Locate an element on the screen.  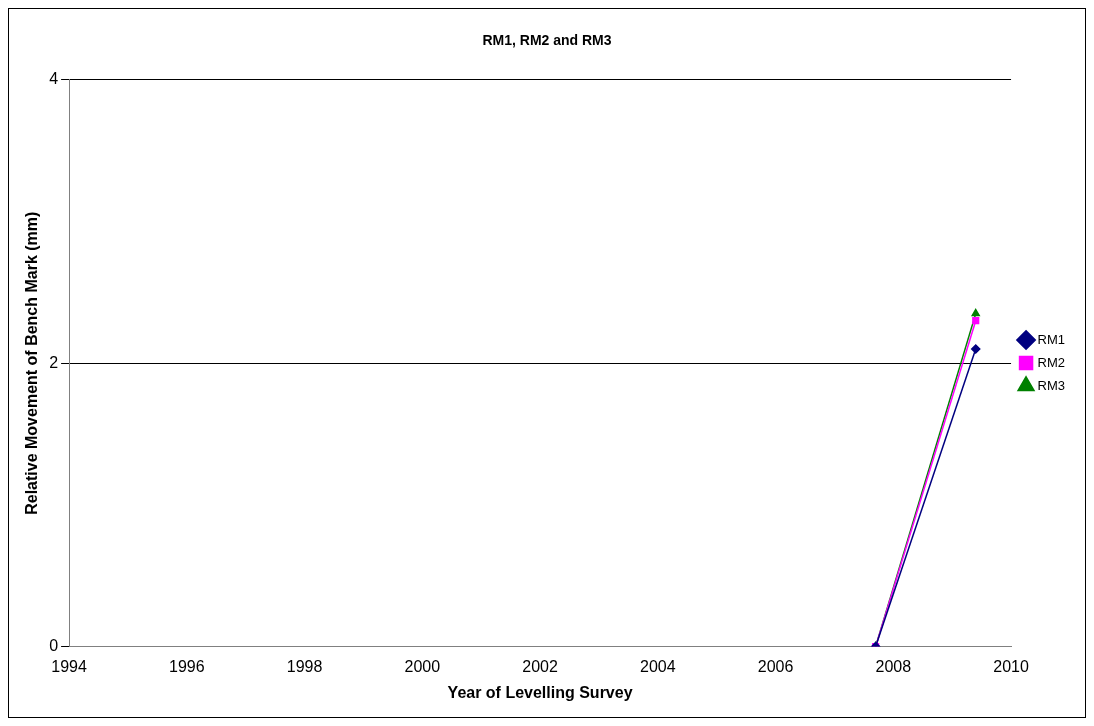
y-tick-label: 0 is located at coordinates (54, 646).